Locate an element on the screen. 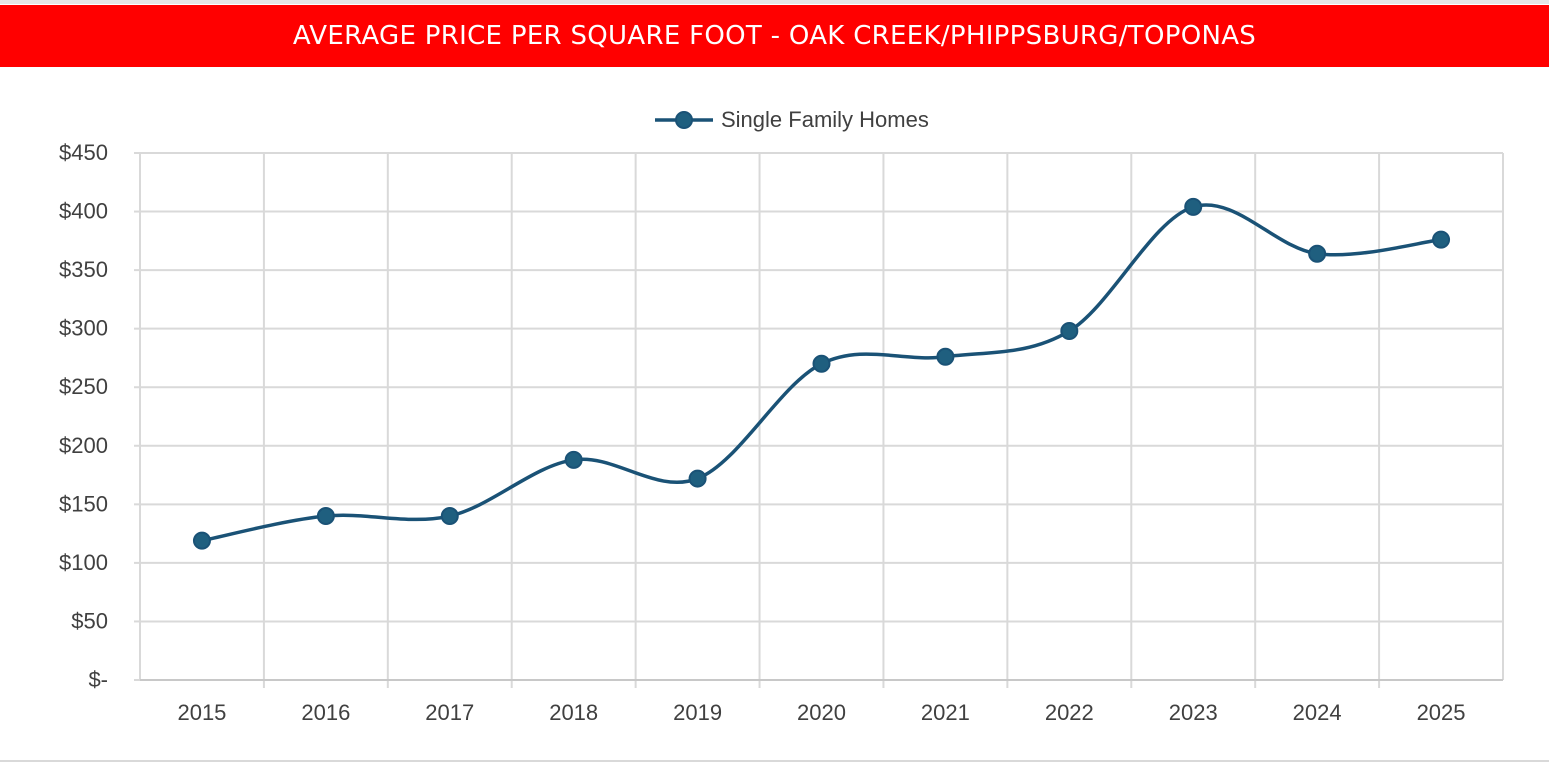 This screenshot has height=765, width=1549. data-point-2020 is located at coordinates (821, 363).